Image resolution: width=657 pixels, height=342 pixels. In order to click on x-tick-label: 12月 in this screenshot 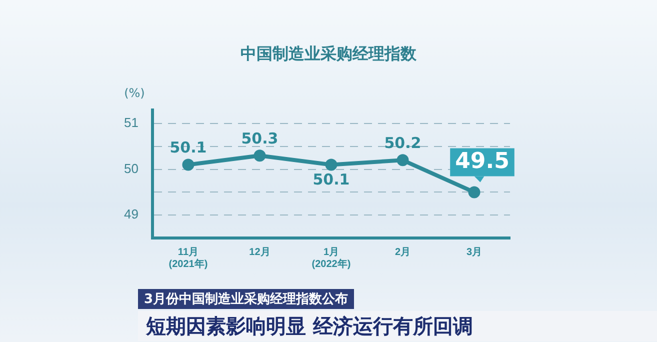, I will do `click(259, 252)`.